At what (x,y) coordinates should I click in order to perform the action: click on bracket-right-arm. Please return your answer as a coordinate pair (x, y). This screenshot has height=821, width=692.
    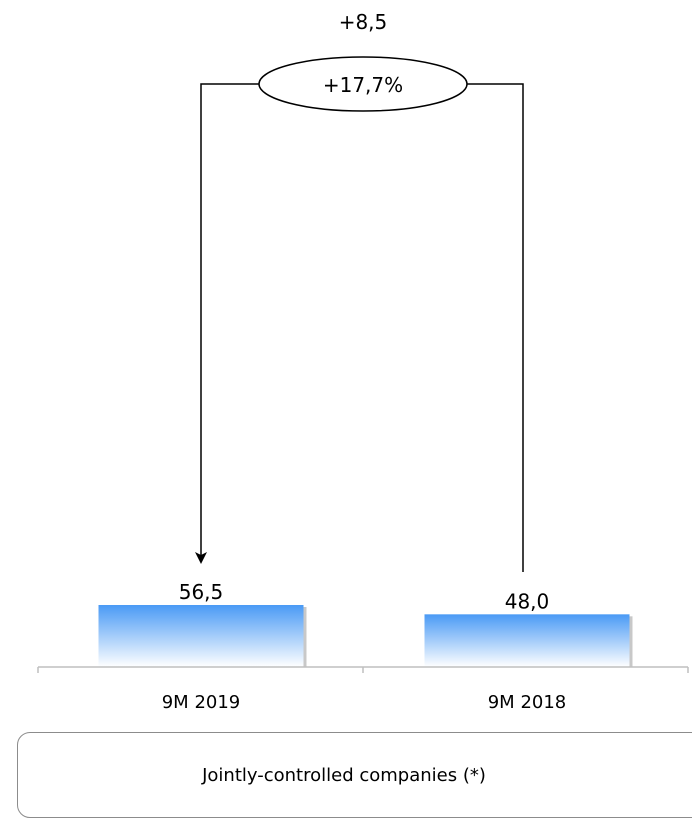
    Looking at the image, I should click on (495, 327).